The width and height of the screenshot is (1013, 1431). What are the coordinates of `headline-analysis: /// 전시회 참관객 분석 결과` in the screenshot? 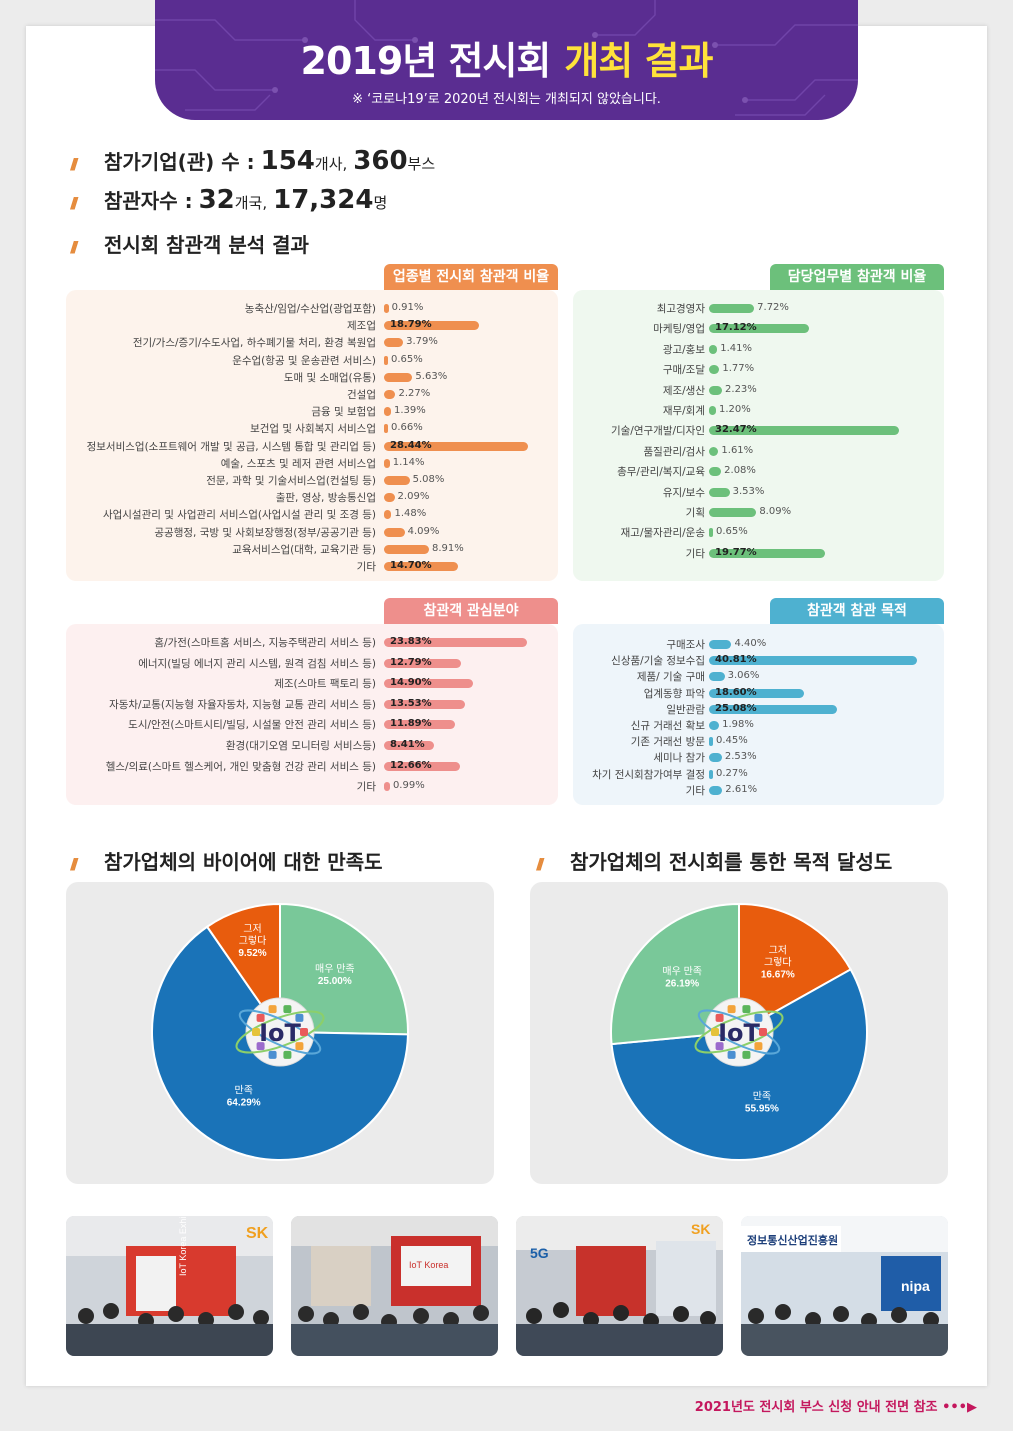 It's located at (189, 243).